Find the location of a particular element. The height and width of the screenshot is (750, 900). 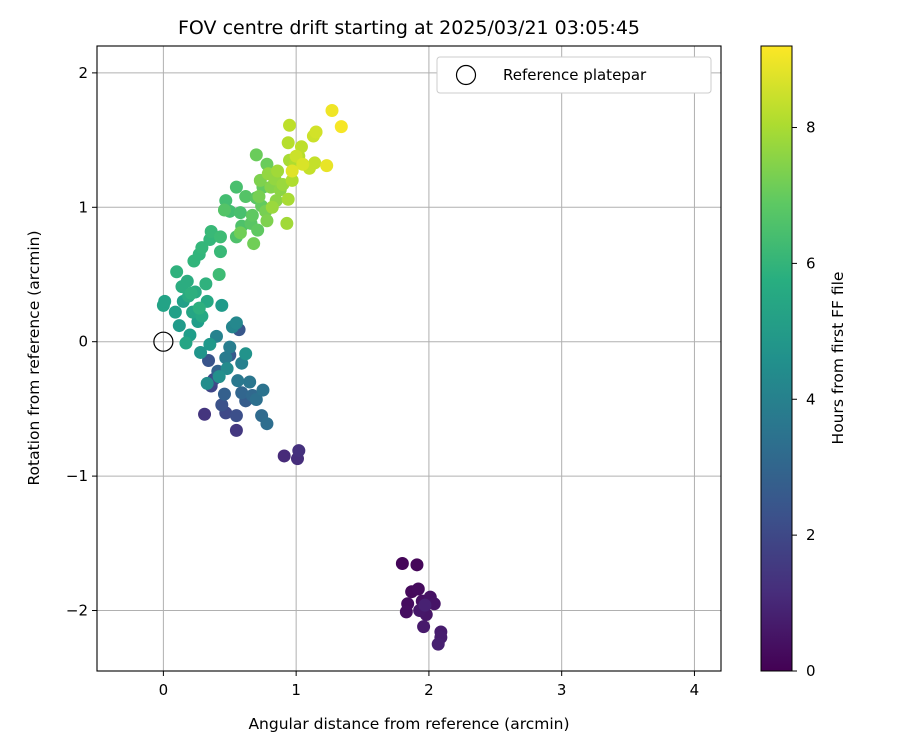

y-axis-label: Rotation from reference (arcmin) is located at coordinates (34, 357).